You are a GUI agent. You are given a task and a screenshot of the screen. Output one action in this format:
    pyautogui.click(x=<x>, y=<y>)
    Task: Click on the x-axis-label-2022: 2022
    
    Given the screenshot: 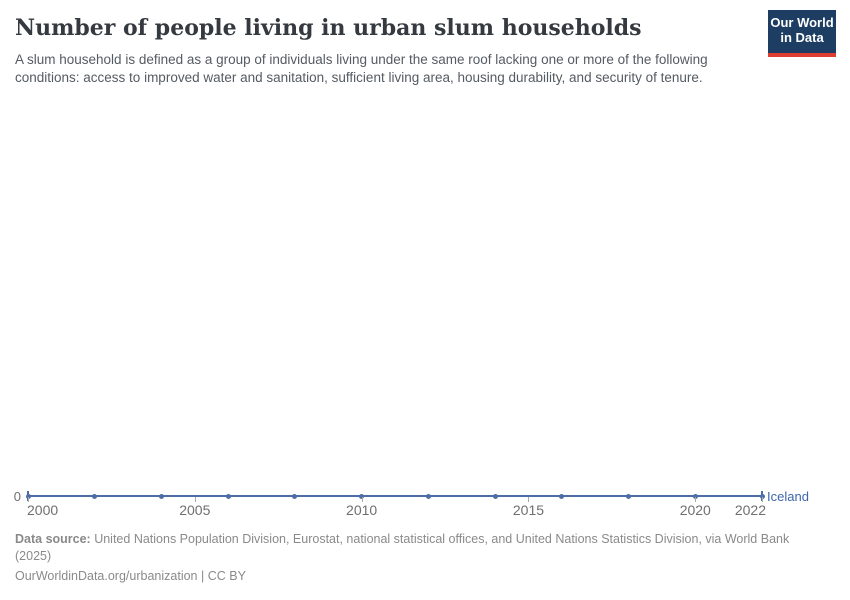 What is the action you would take?
    pyautogui.click(x=750, y=510)
    